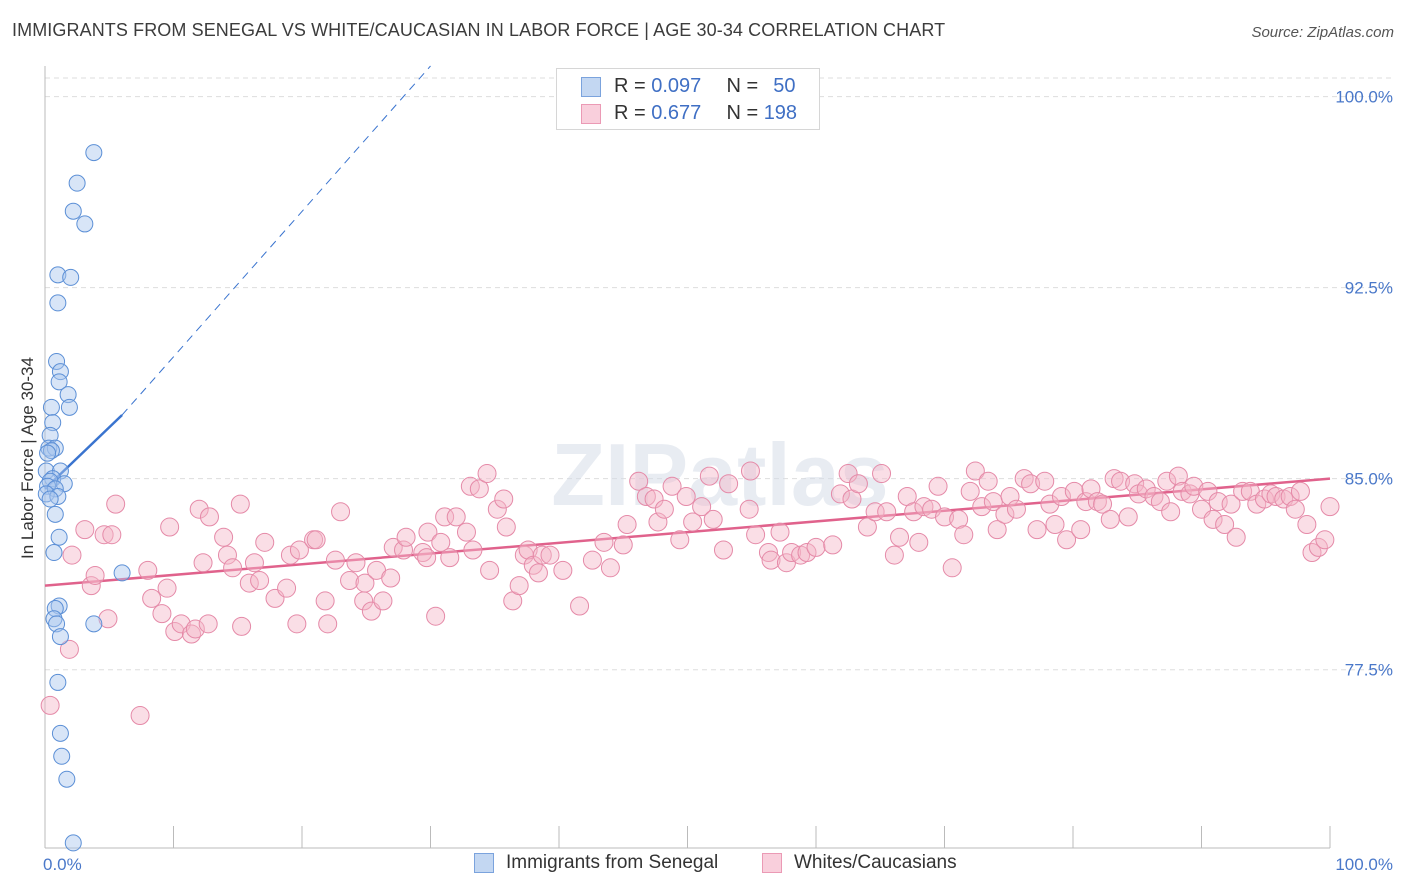 The width and height of the screenshot is (1406, 892). I want to click on bottom-legend-label: Immigrants from Senegal, so click(612, 862).